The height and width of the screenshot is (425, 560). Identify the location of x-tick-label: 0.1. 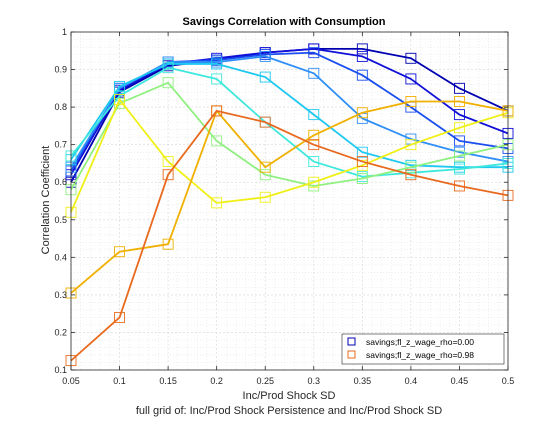
(119, 381).